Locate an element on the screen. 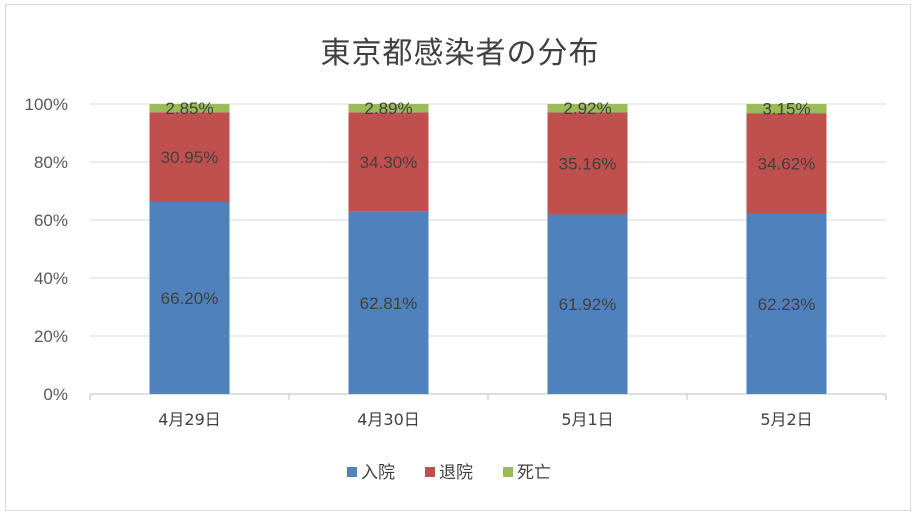 This screenshot has width=920, height=519. y-tick-label: 20% is located at coordinates (51, 336).